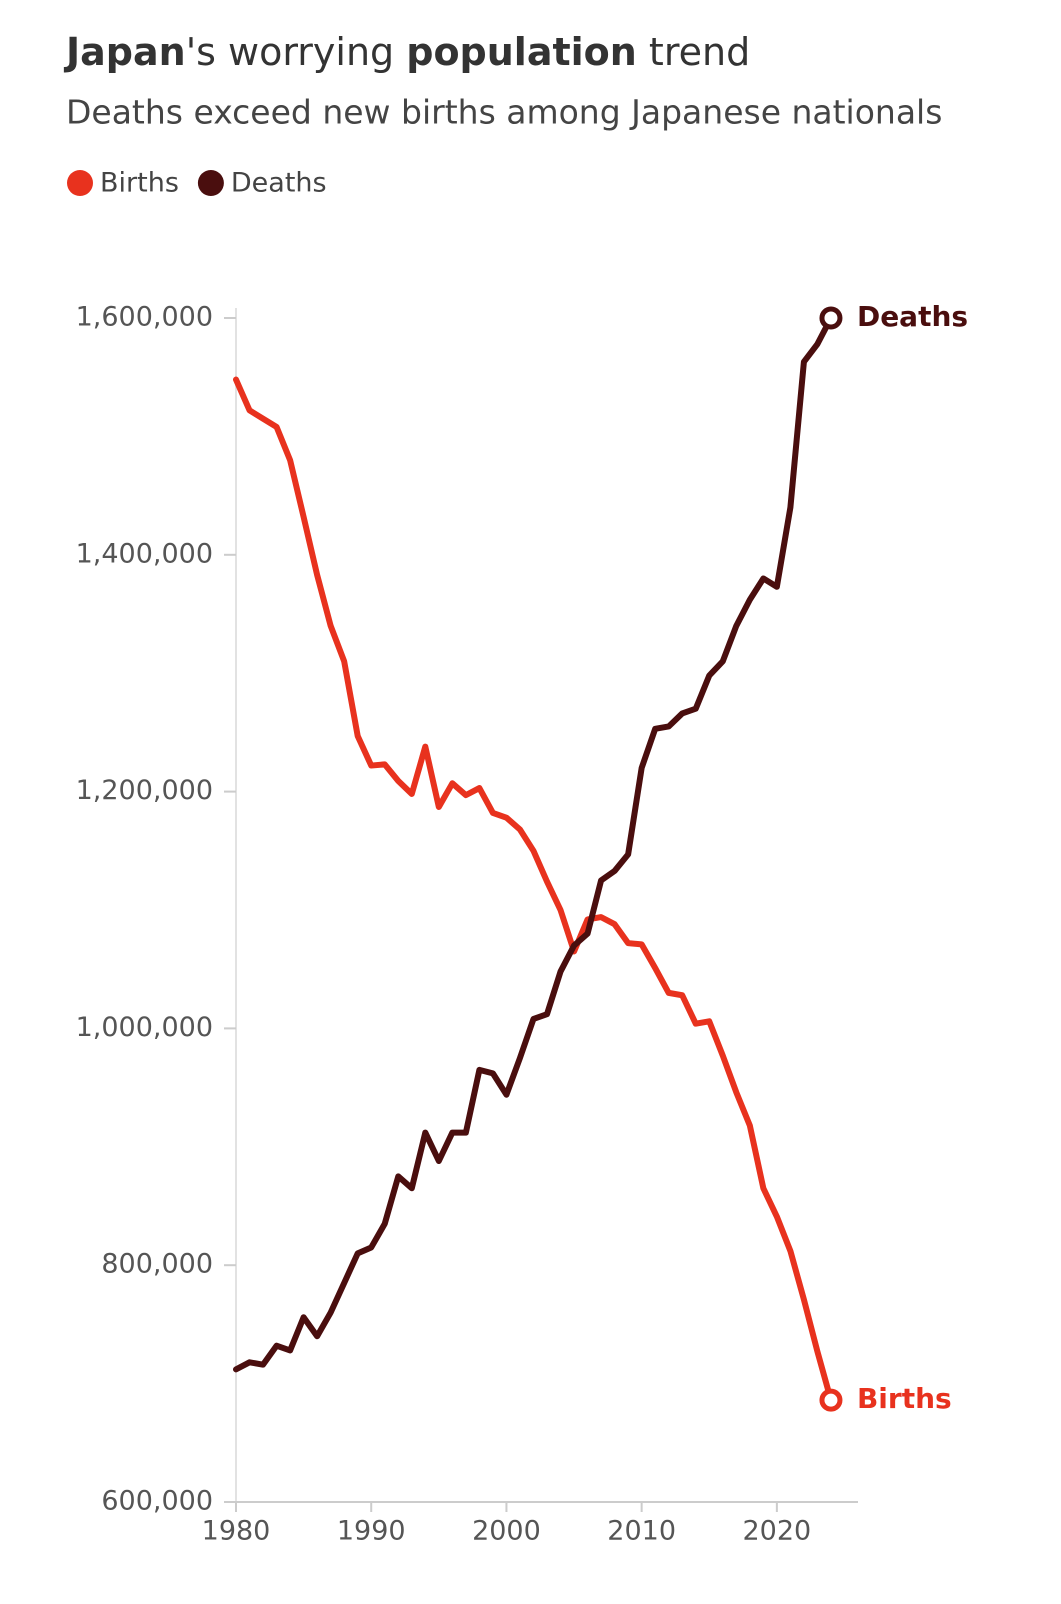 This screenshot has width=1061, height=1604. What do you see at coordinates (157, 1501) in the screenshot?
I see `y-tick-label: 600,000` at bounding box center [157, 1501].